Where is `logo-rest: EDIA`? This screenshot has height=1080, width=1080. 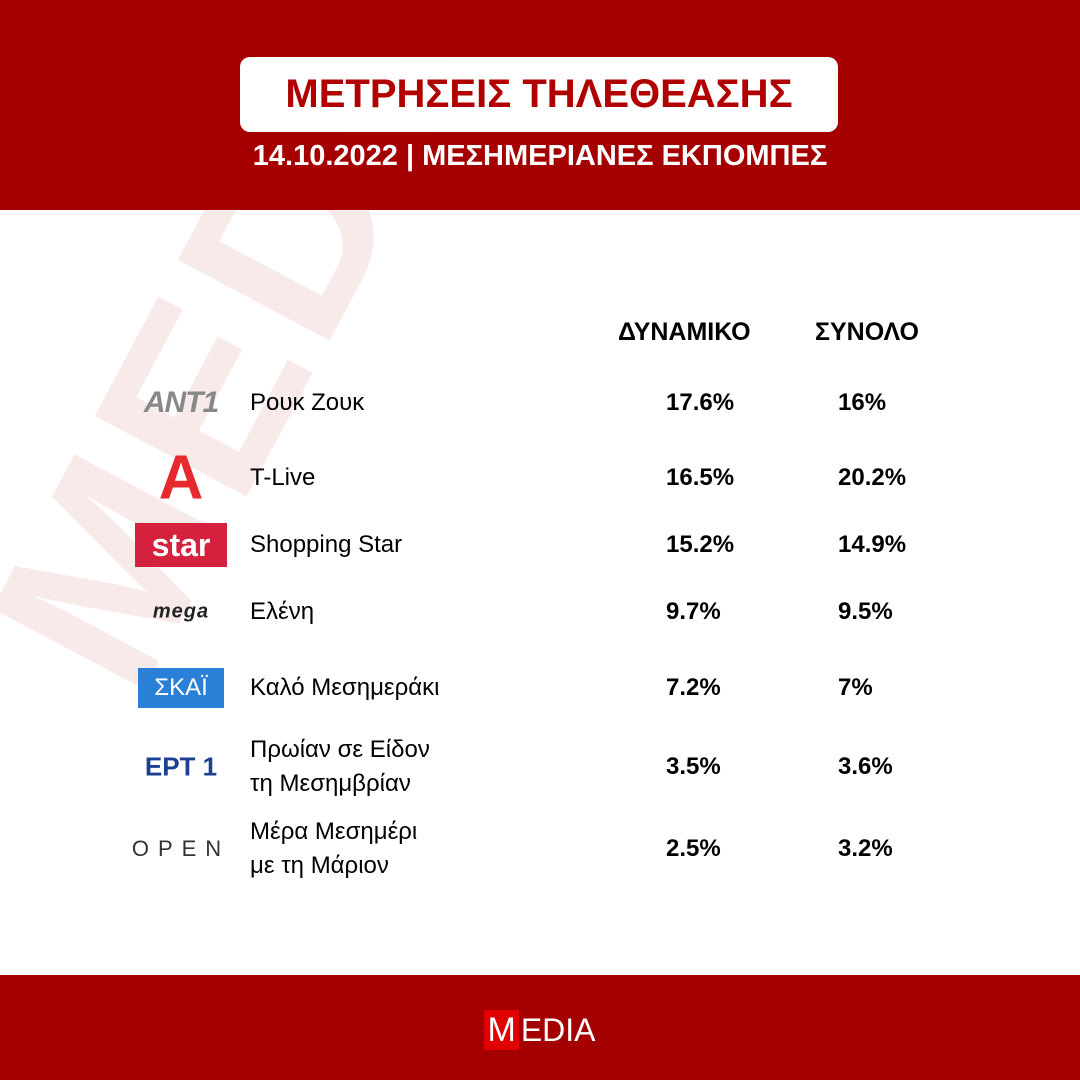
logo-rest: EDIA is located at coordinates (558, 1029).